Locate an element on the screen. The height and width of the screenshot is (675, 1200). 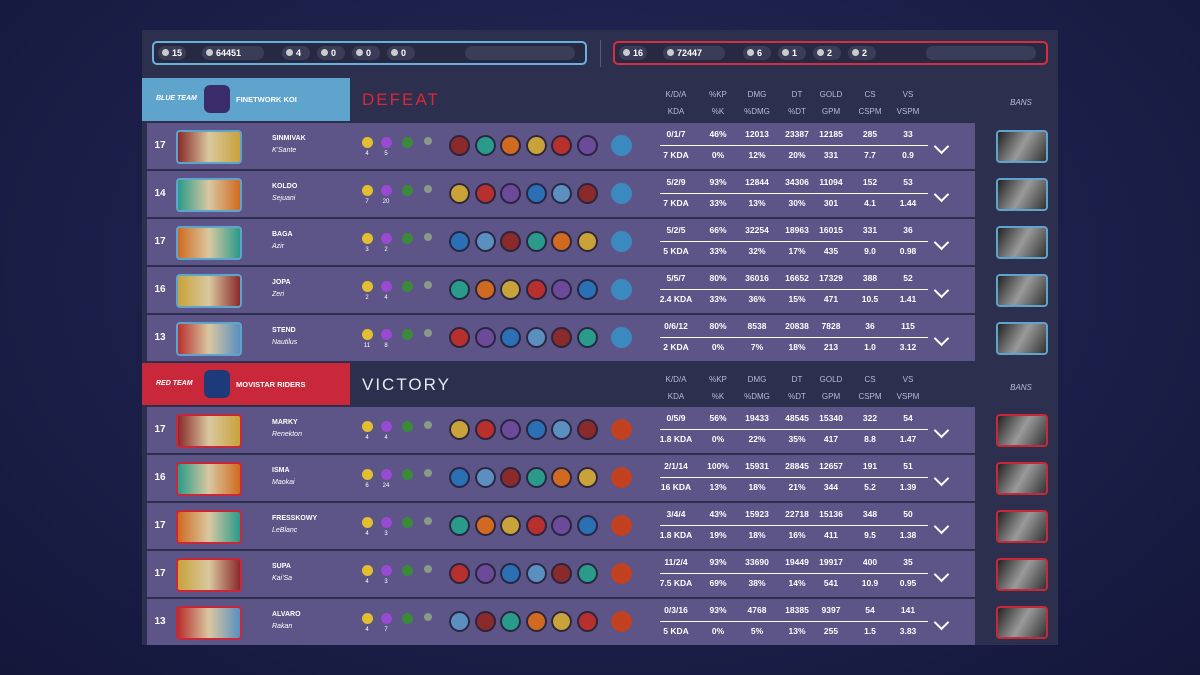
stat-value: 28845 is located at coordinates (797, 466).